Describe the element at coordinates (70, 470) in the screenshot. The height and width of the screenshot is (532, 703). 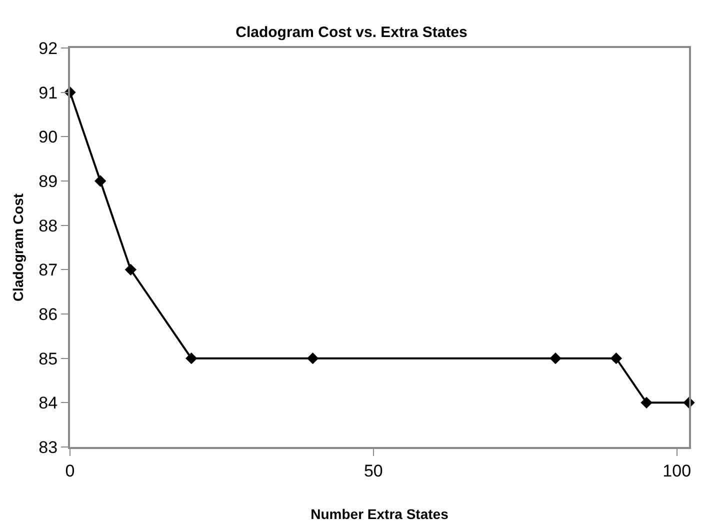
I see `x-tick-label: 0` at that location.